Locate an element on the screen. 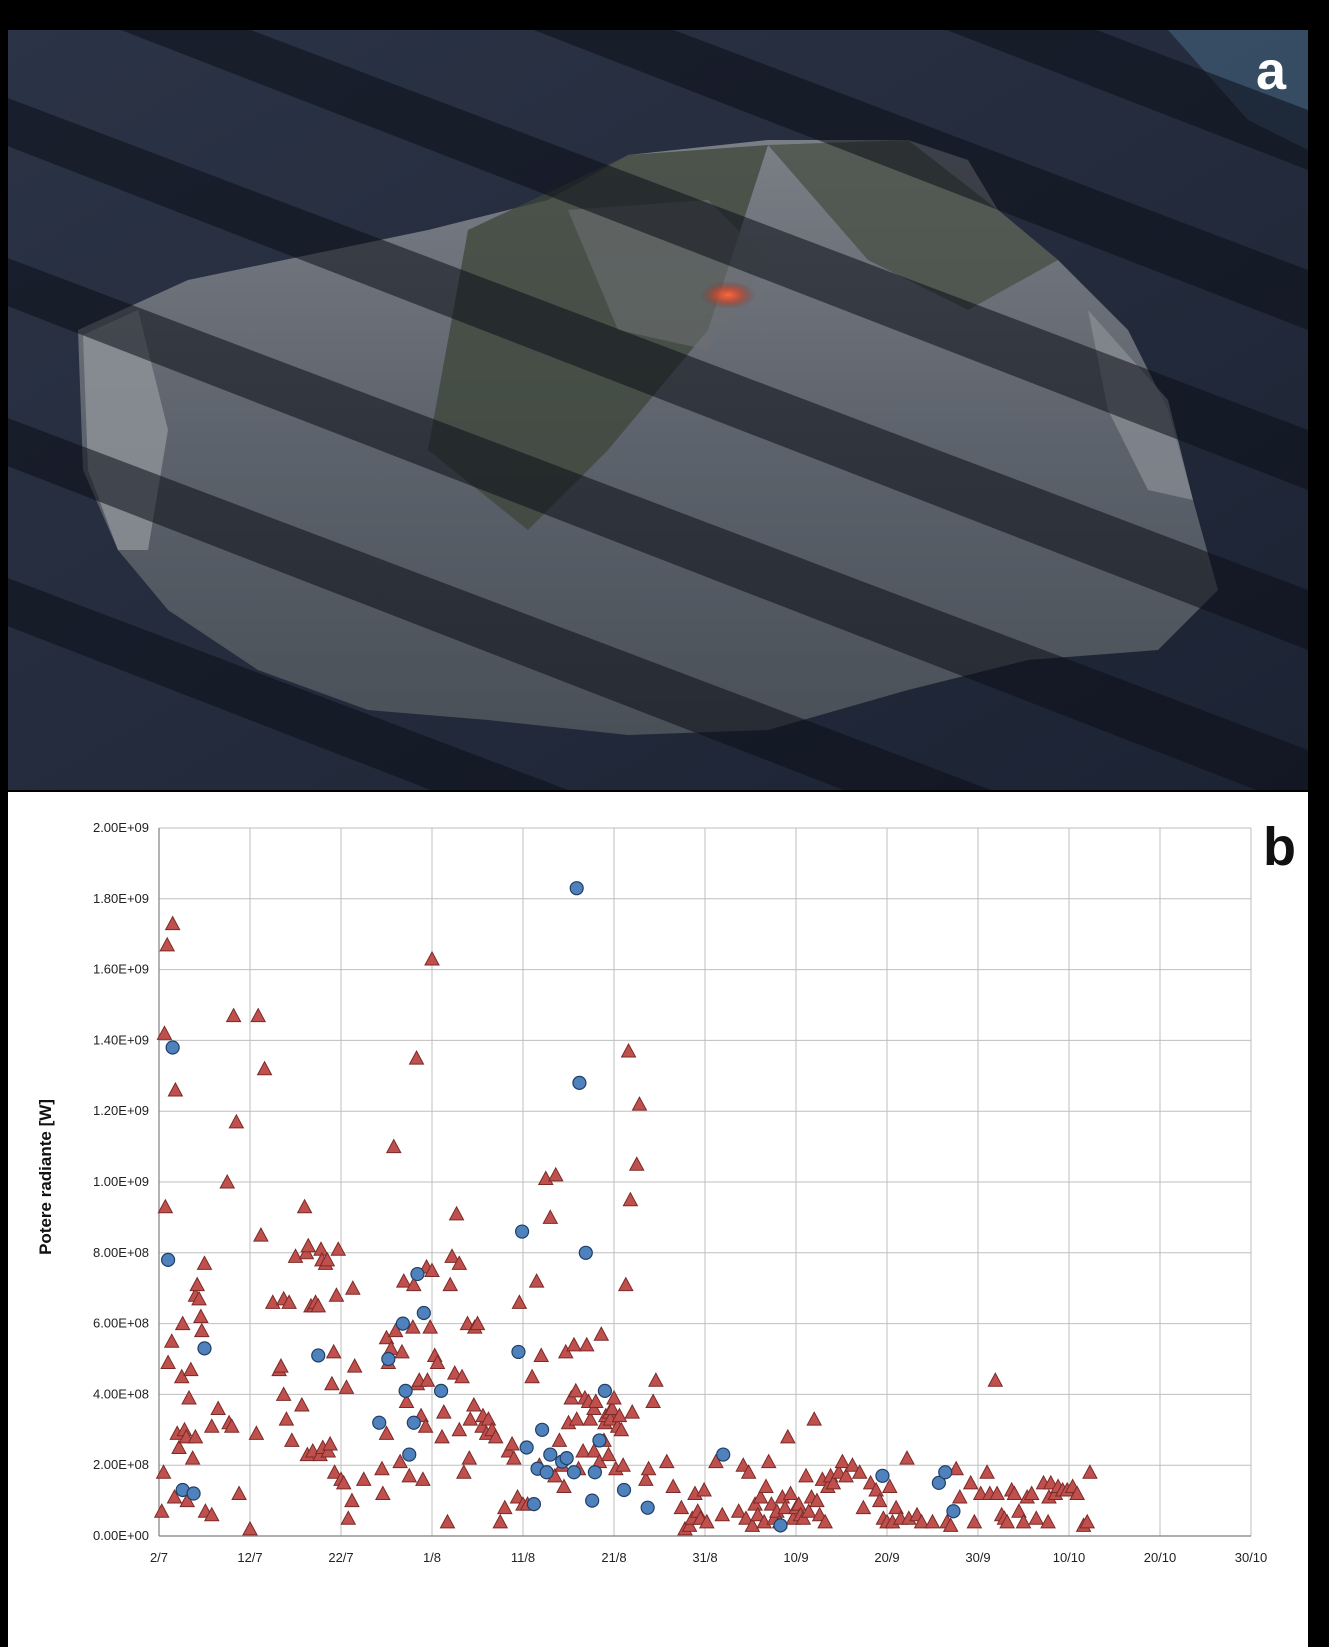 The width and height of the screenshot is (1329, 1647). y-axis-title: Potere radiante [W] is located at coordinates (45, 1177).